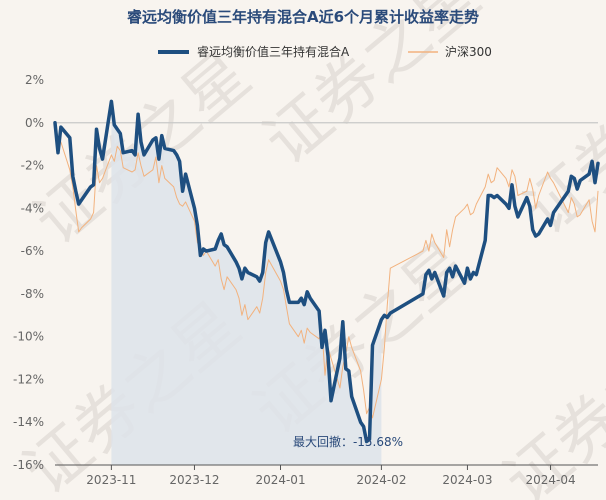 The width and height of the screenshot is (606, 500). Describe the element at coordinates (28, 465) in the screenshot. I see `y-tick-label: -16%` at that location.